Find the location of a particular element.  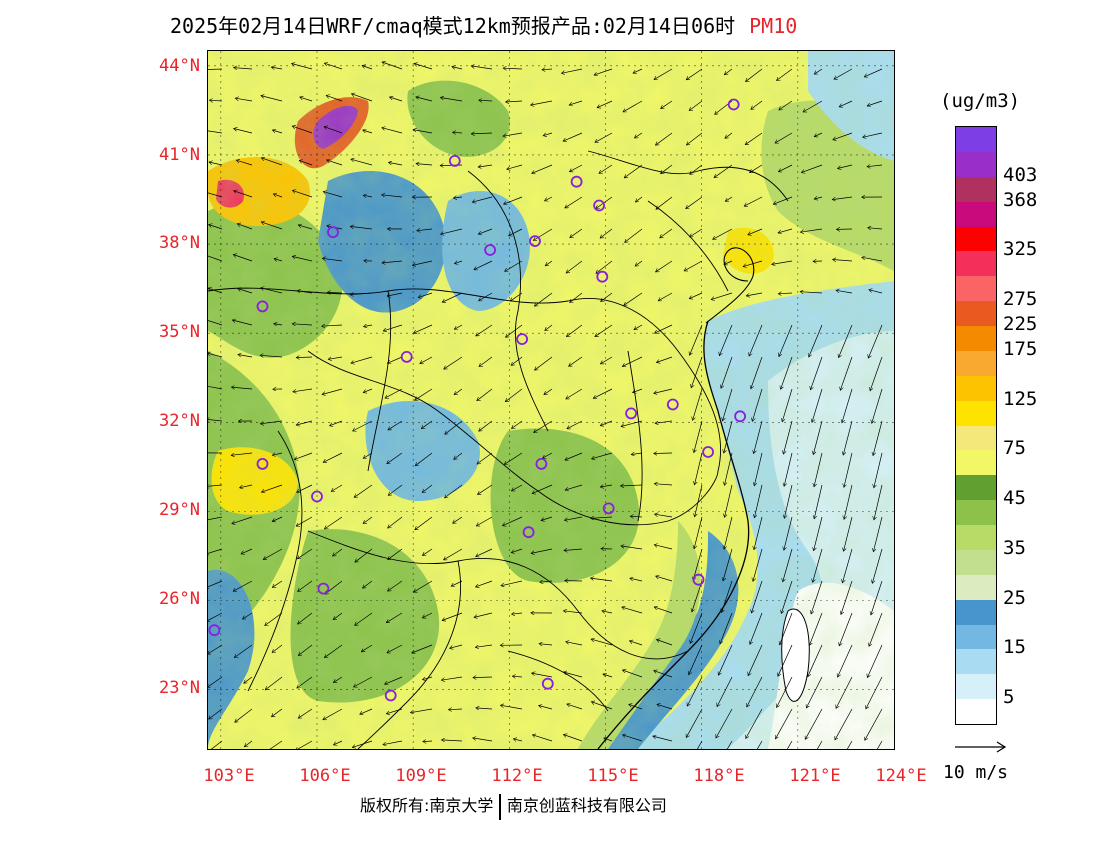

lon-label-109: 109°E is located at coordinates (421, 776).